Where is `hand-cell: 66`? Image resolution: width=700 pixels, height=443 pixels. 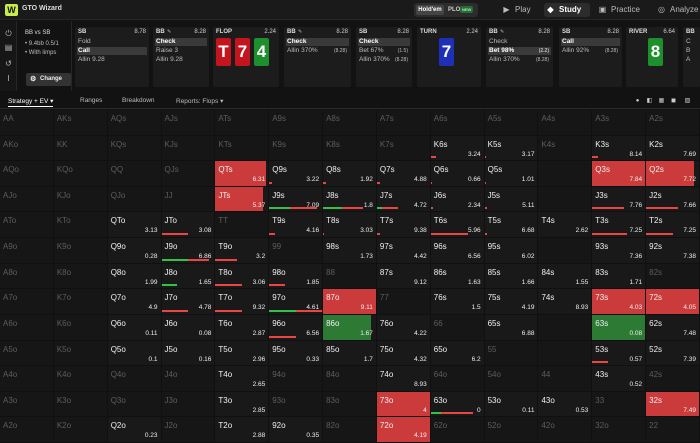 hand-cell: 66 is located at coordinates (457, 327).